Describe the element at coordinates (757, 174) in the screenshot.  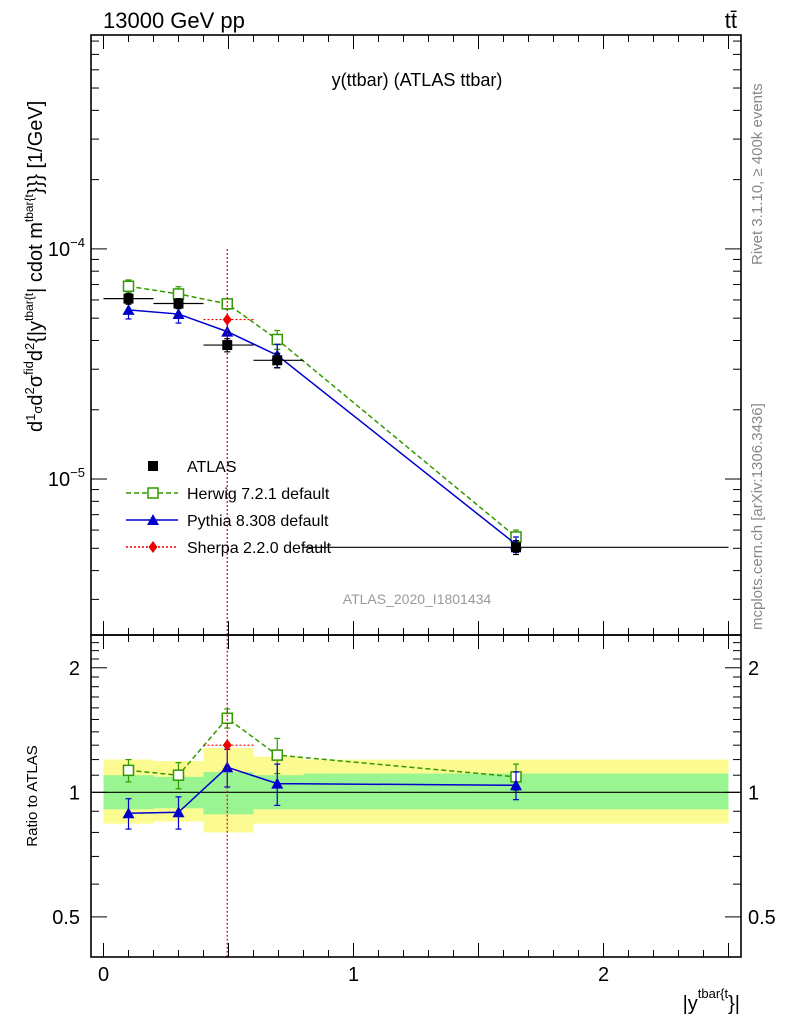
I see `side-label-top: Rivet 3.1.10, ≥ 400k events` at that location.